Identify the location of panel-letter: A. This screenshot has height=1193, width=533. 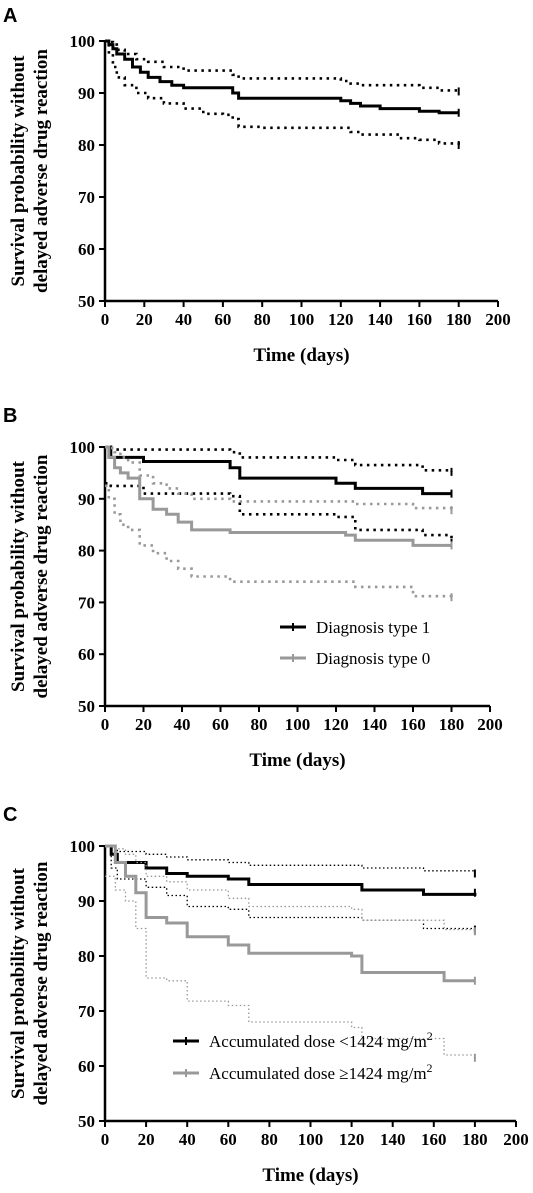
(10, 16).